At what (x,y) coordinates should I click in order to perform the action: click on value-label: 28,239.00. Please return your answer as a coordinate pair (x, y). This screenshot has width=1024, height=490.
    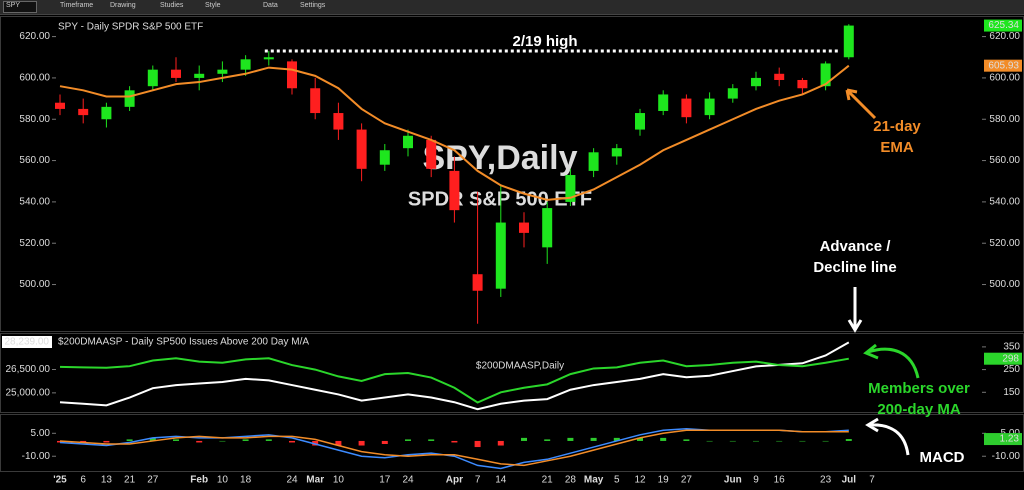
    Looking at the image, I should click on (27, 342).